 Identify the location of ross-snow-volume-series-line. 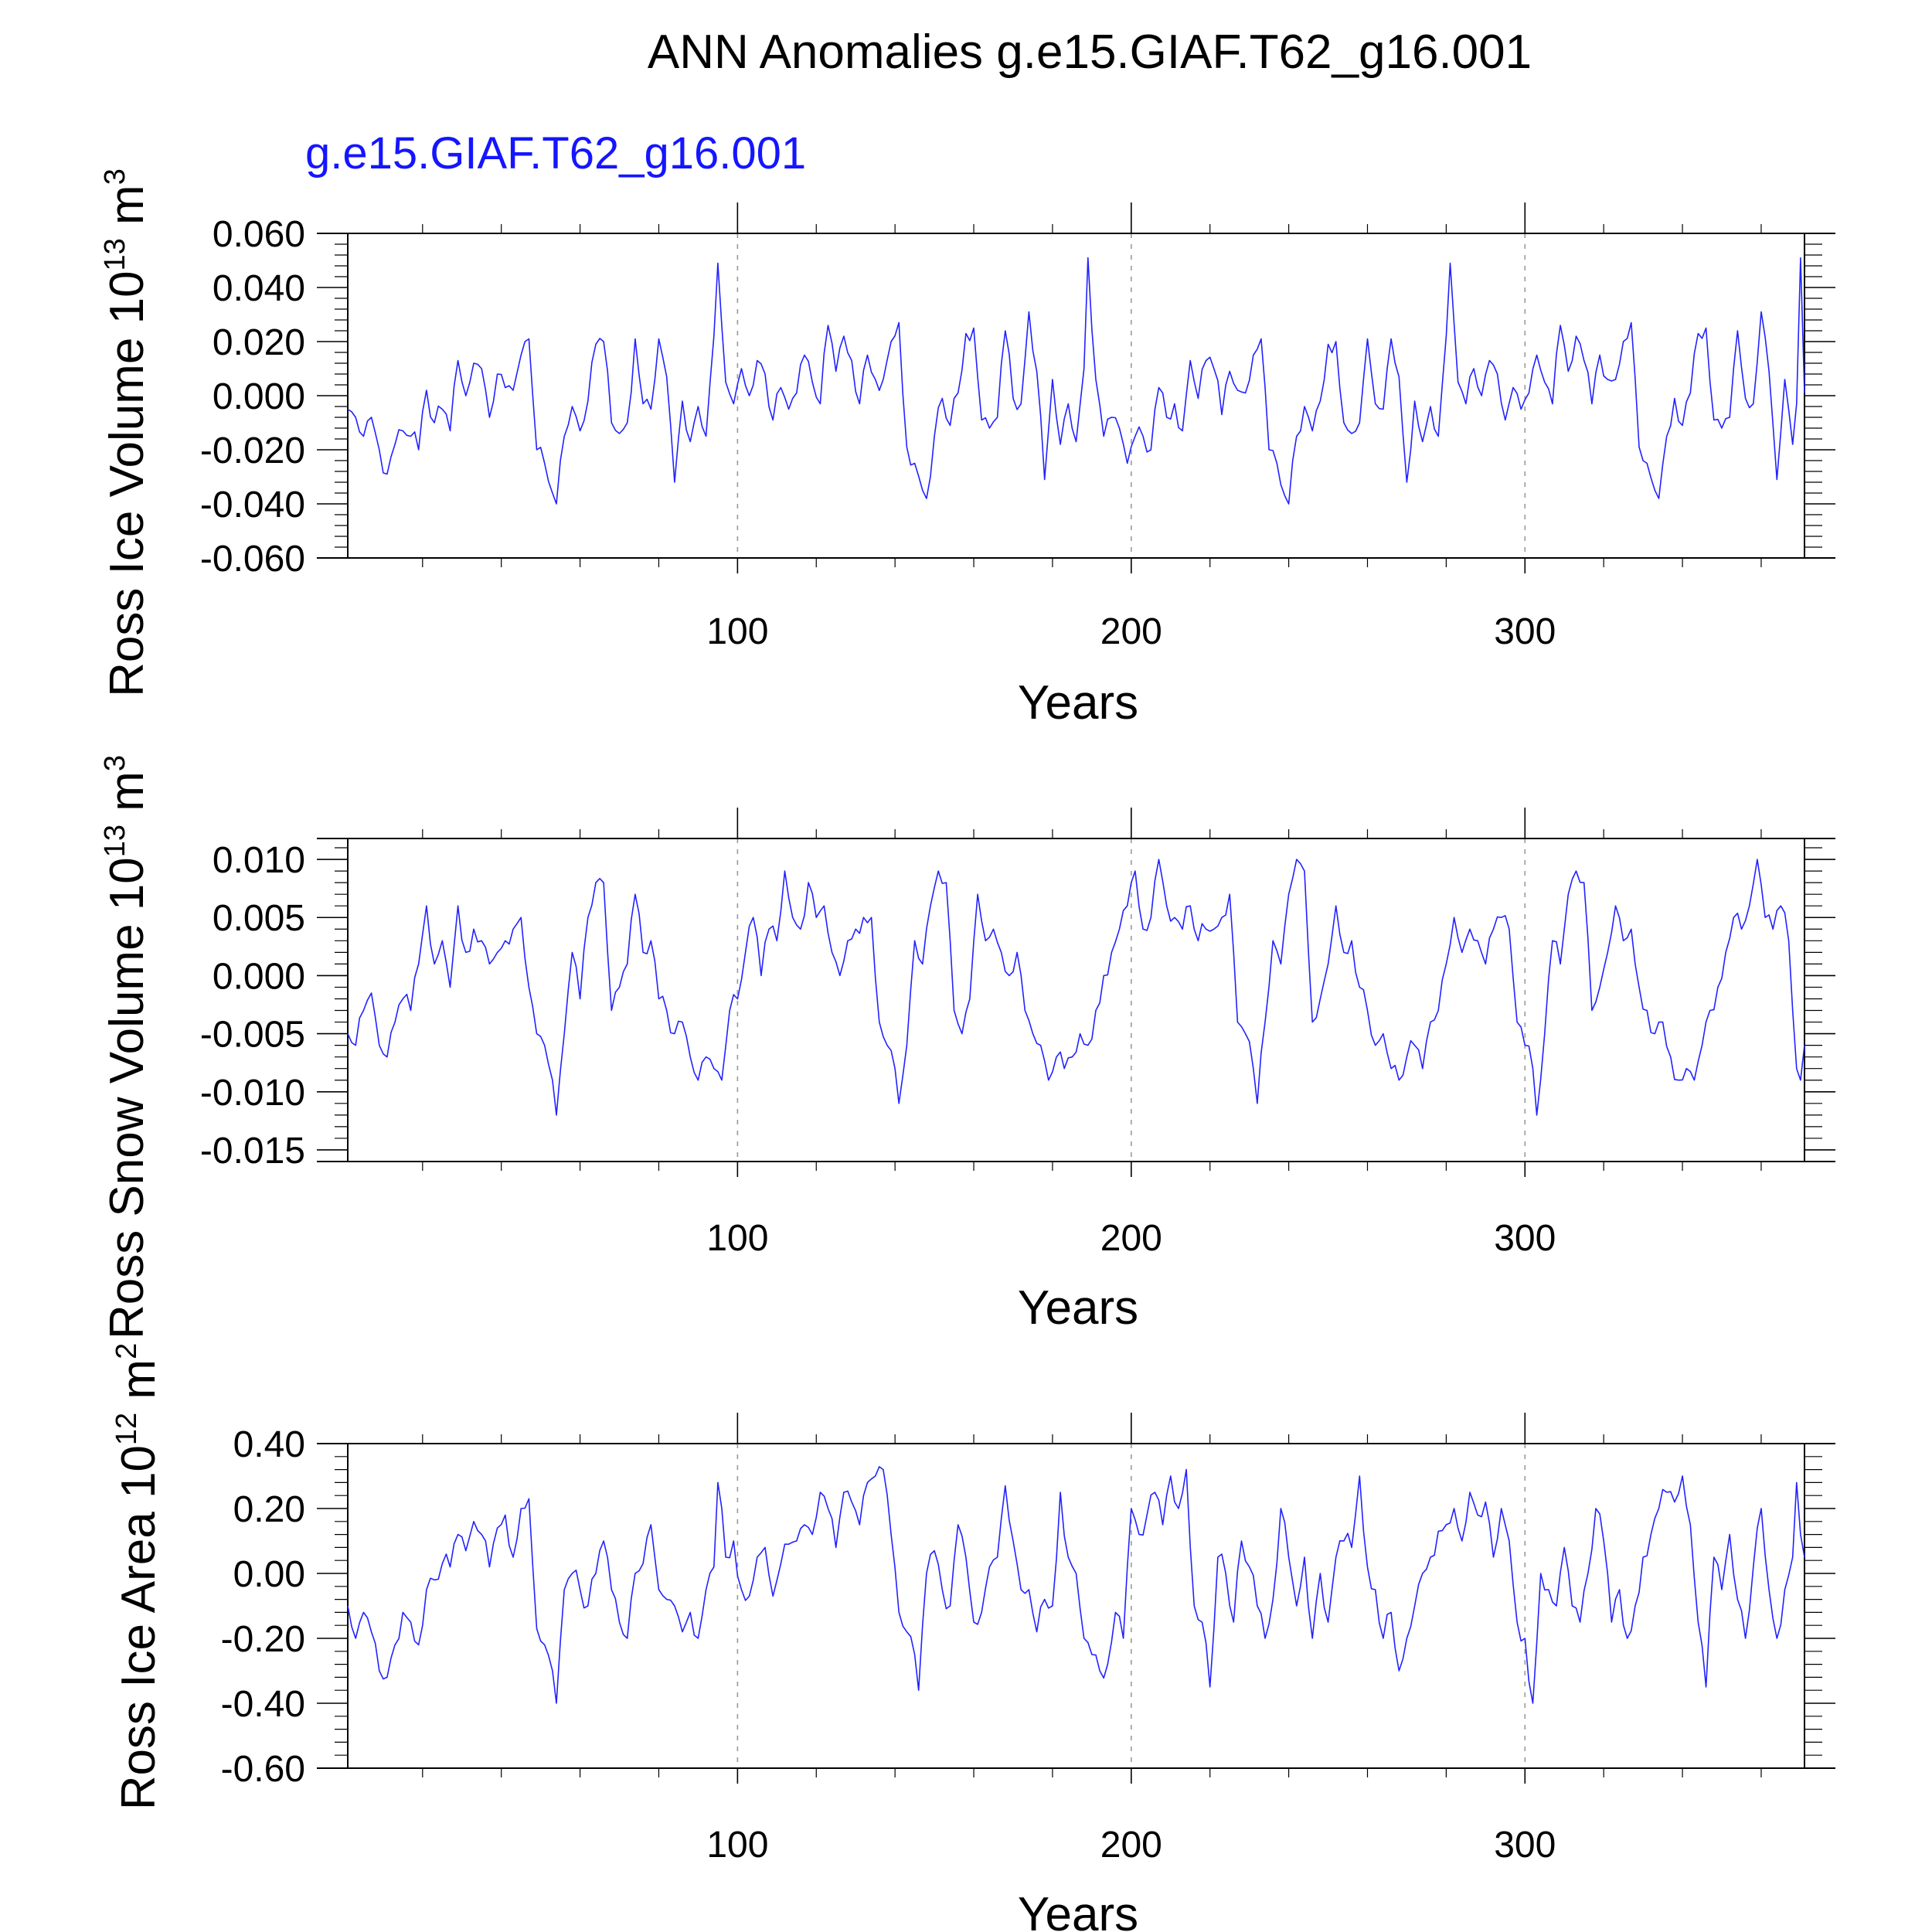
(1076, 988).